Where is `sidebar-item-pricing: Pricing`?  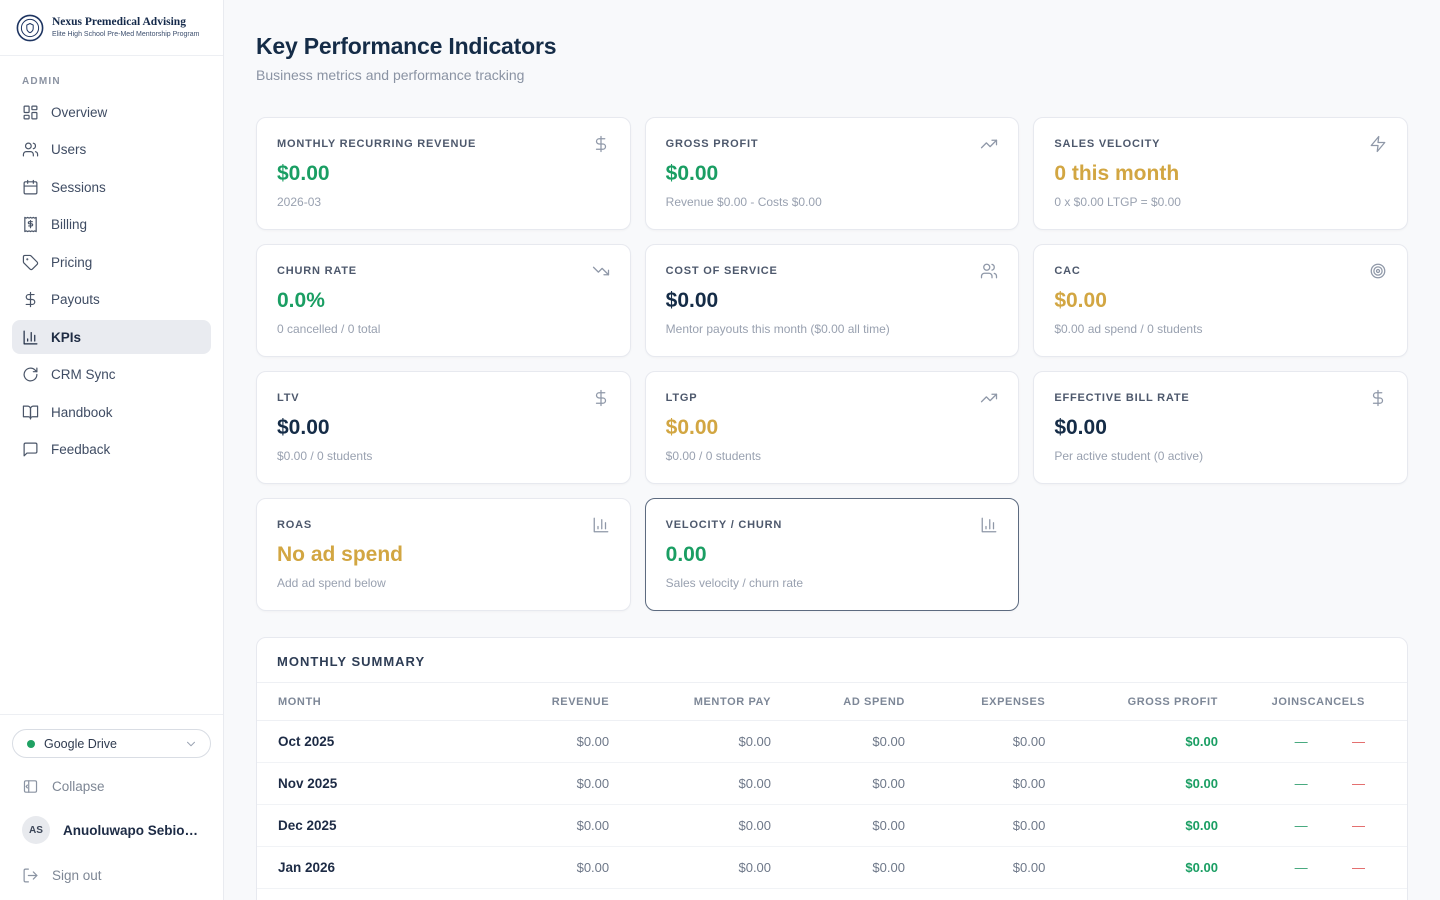 sidebar-item-pricing: Pricing is located at coordinates (111, 262).